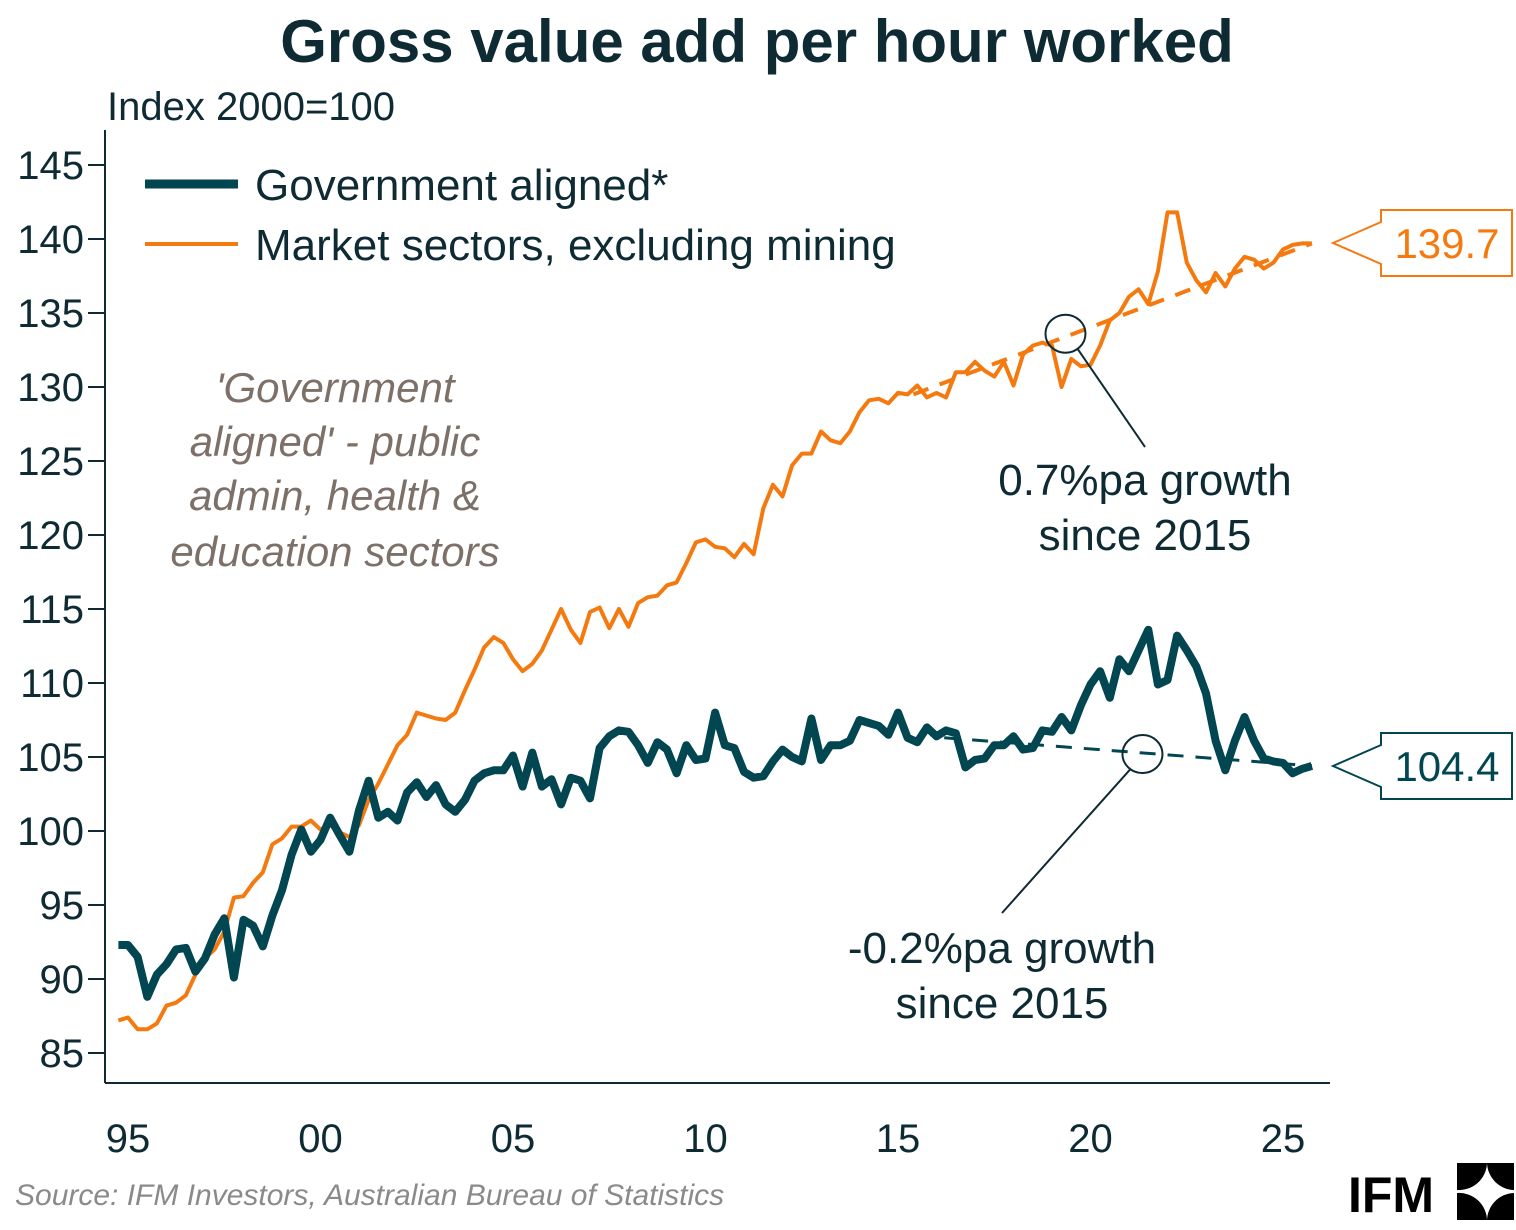 Image resolution: width=1516 pixels, height=1230 pixels. What do you see at coordinates (62, 1054) in the screenshot?
I see `y-tick-label: 85` at bounding box center [62, 1054].